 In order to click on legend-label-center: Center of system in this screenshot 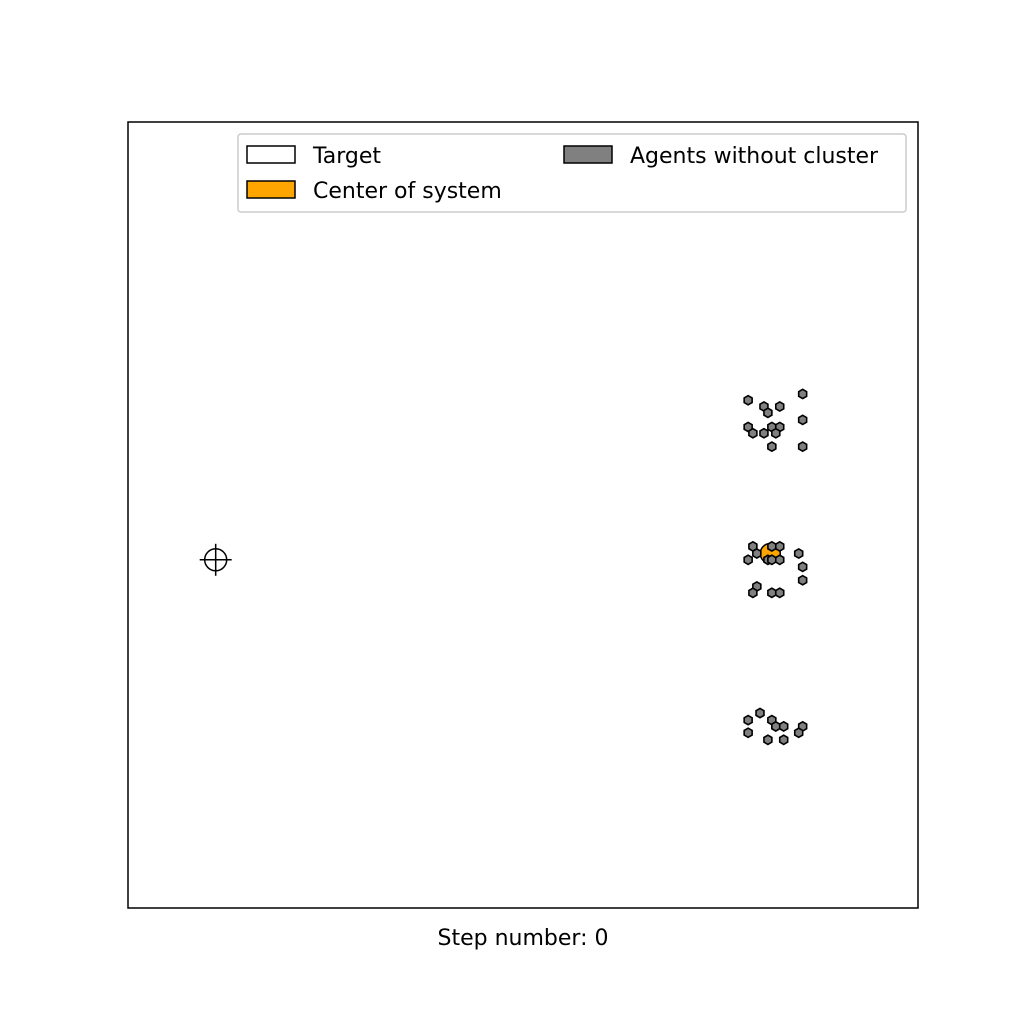, I will do `click(407, 191)`.